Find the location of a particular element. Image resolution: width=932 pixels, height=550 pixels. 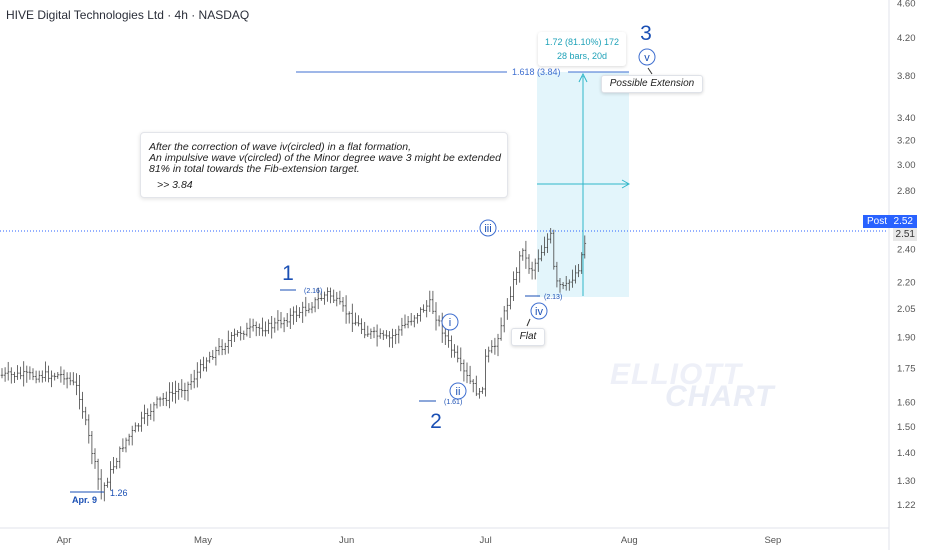

svg-text: iii is located at coordinates (487, 229).